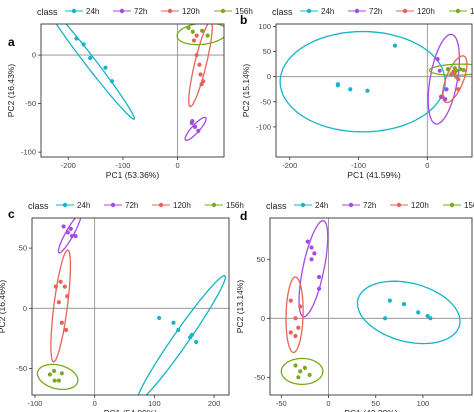 This screenshot has height=412, width=474. I want to click on ellipse-120h, so click(455, 79).